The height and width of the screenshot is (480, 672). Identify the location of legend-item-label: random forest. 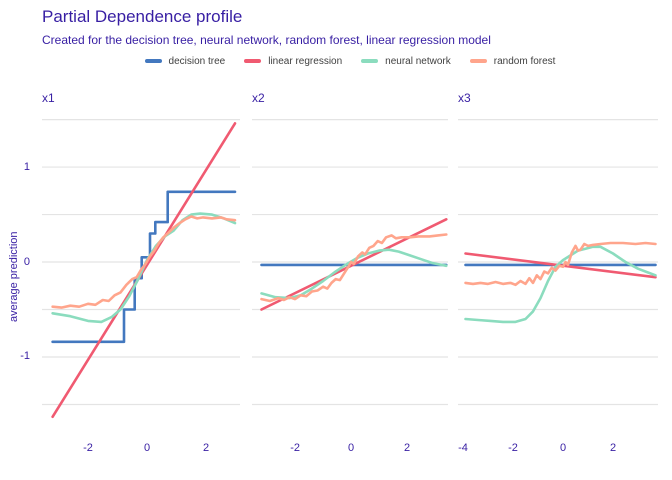
(524, 61).